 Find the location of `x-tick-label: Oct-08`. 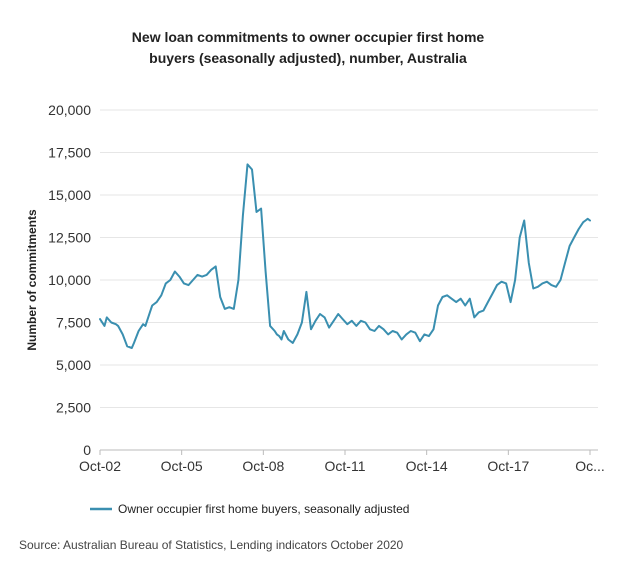

x-tick-label: Oct-08 is located at coordinates (263, 466).